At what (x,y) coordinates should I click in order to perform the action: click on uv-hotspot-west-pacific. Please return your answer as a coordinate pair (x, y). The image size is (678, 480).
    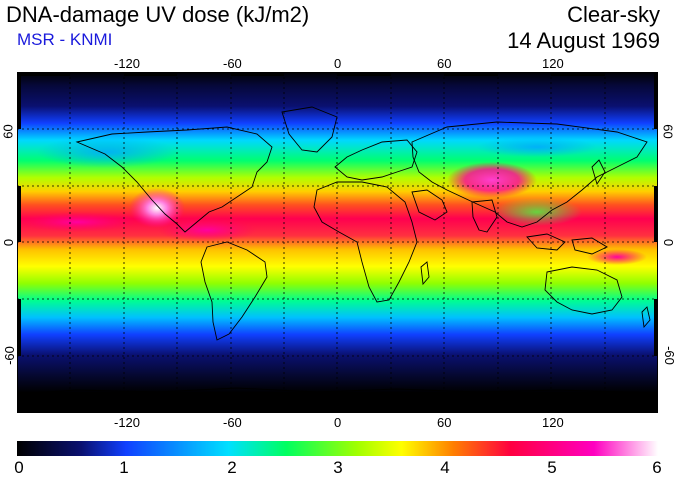
    Looking at the image, I should click on (617, 257).